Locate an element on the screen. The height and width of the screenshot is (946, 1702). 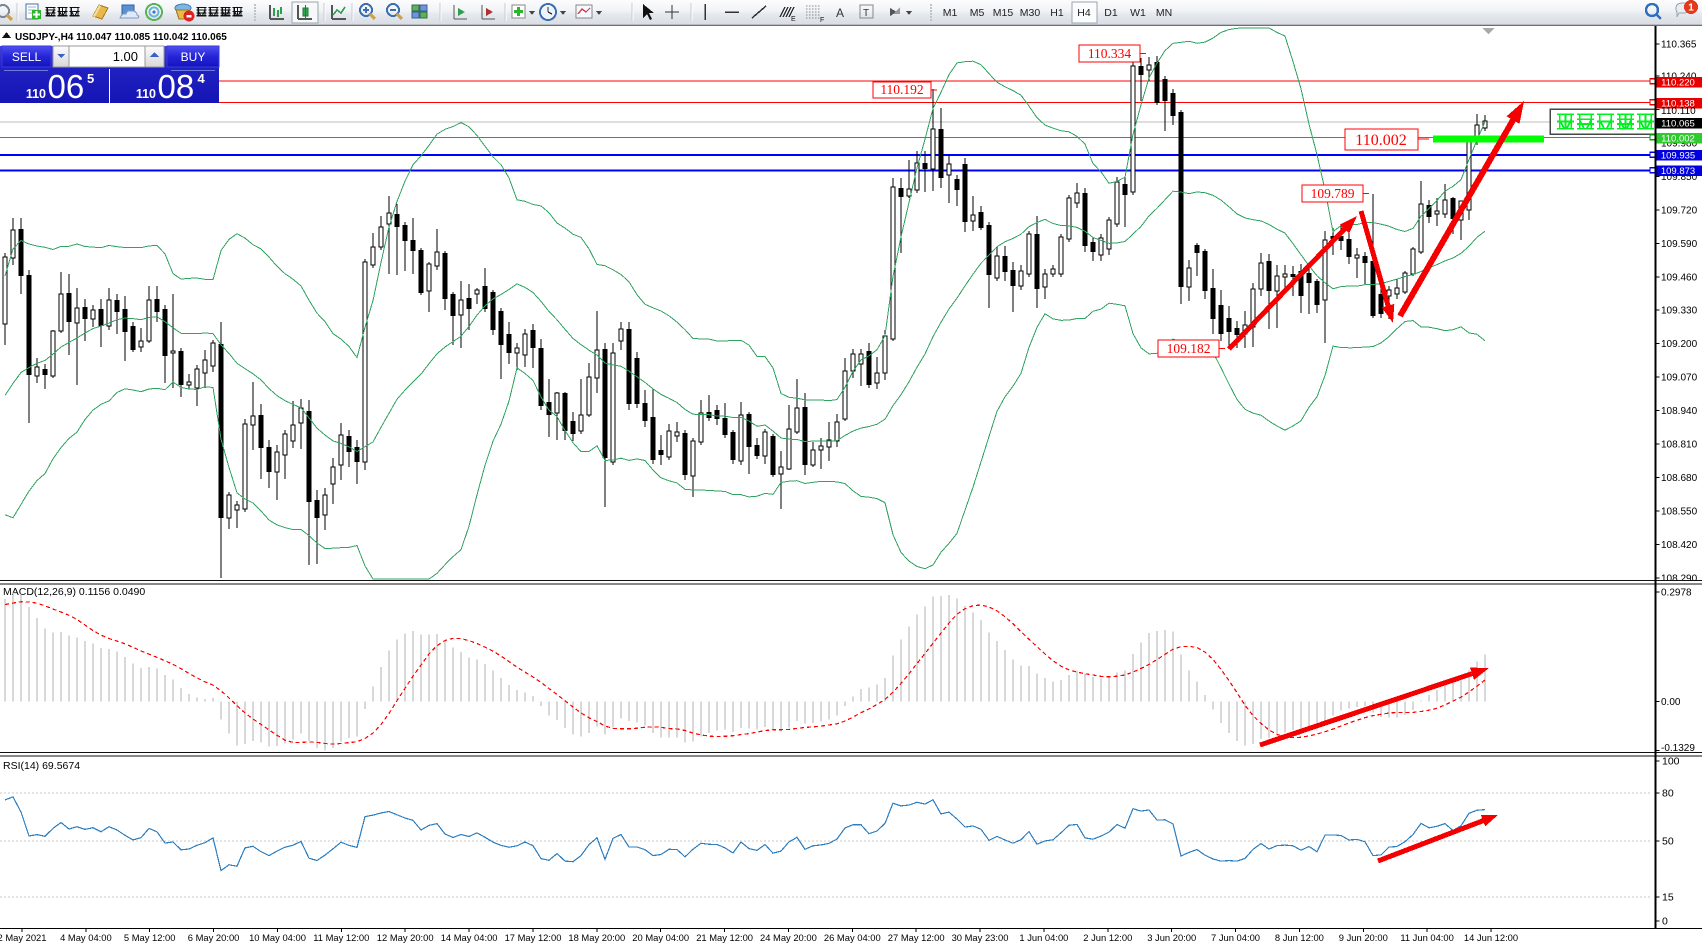
svg-text: T is located at coordinates (866, 13).